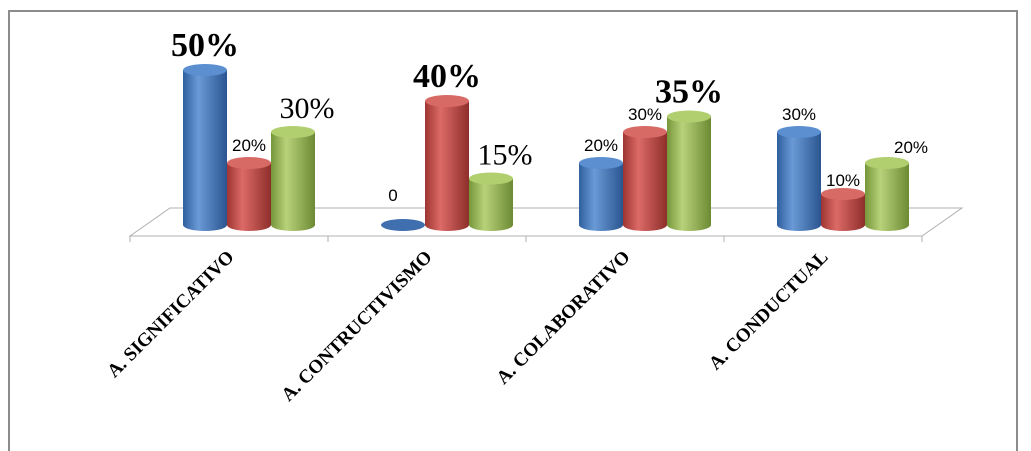 The height and width of the screenshot is (451, 1031). What do you see at coordinates (564, 318) in the screenshot?
I see `category-label: A. COLABORATIVO` at bounding box center [564, 318].